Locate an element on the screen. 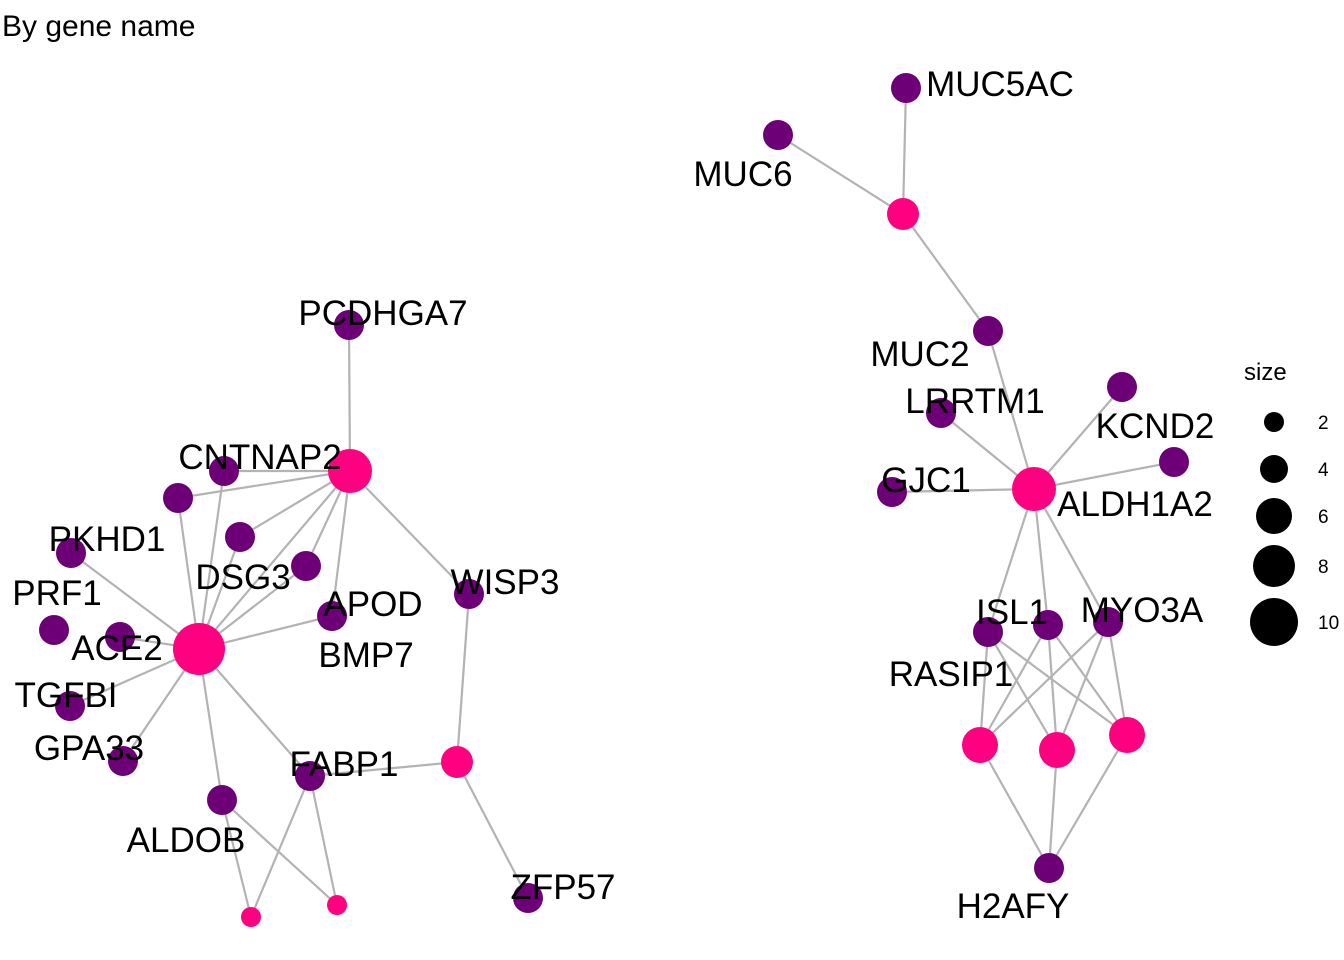 Image resolution: width=1344 pixels, height=960 pixels. category-node-h is located at coordinates (980, 745).